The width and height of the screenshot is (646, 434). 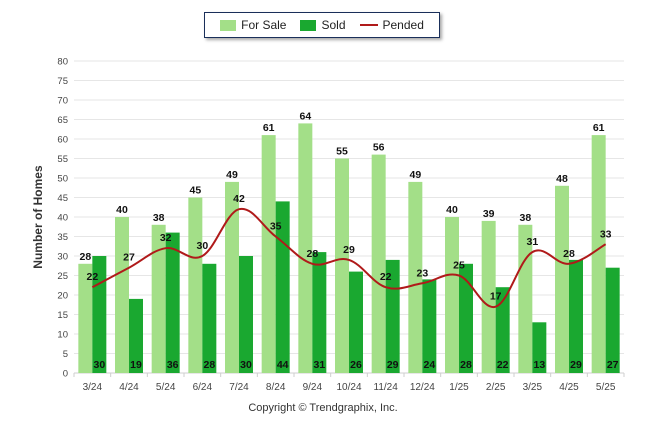 What do you see at coordinates (562, 179) in the screenshot?
I see `for-sale-value-label: 48` at bounding box center [562, 179].